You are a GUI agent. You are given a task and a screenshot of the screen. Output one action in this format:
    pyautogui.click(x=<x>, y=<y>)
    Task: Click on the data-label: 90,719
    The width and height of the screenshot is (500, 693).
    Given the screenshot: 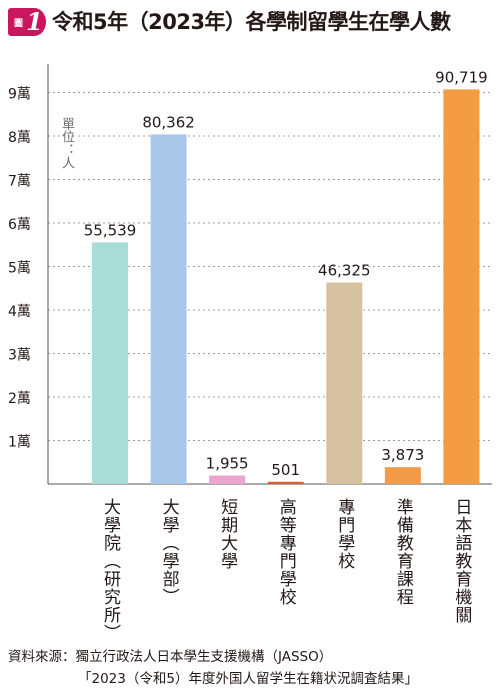 What is the action you would take?
    pyautogui.click(x=461, y=77)
    